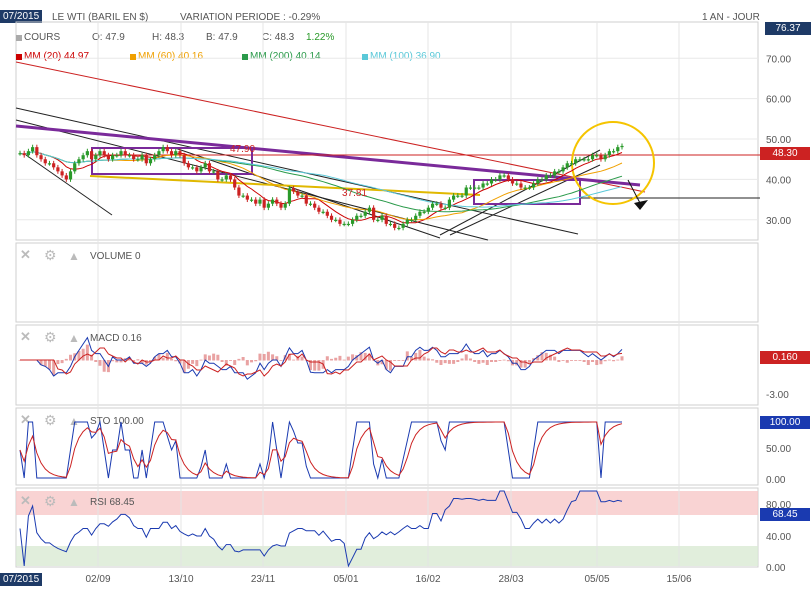 This screenshot has width=811, height=594. I want to click on ma60-legend: MM (60) 40.16, so click(170, 56).